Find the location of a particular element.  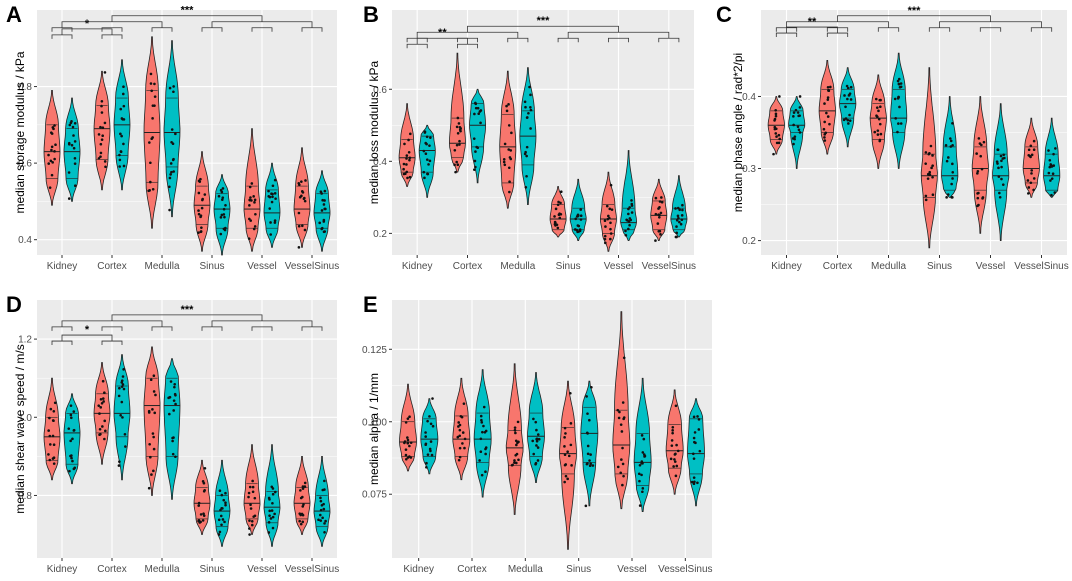

y-tick-label: 0.125 is located at coordinates (374, 350).